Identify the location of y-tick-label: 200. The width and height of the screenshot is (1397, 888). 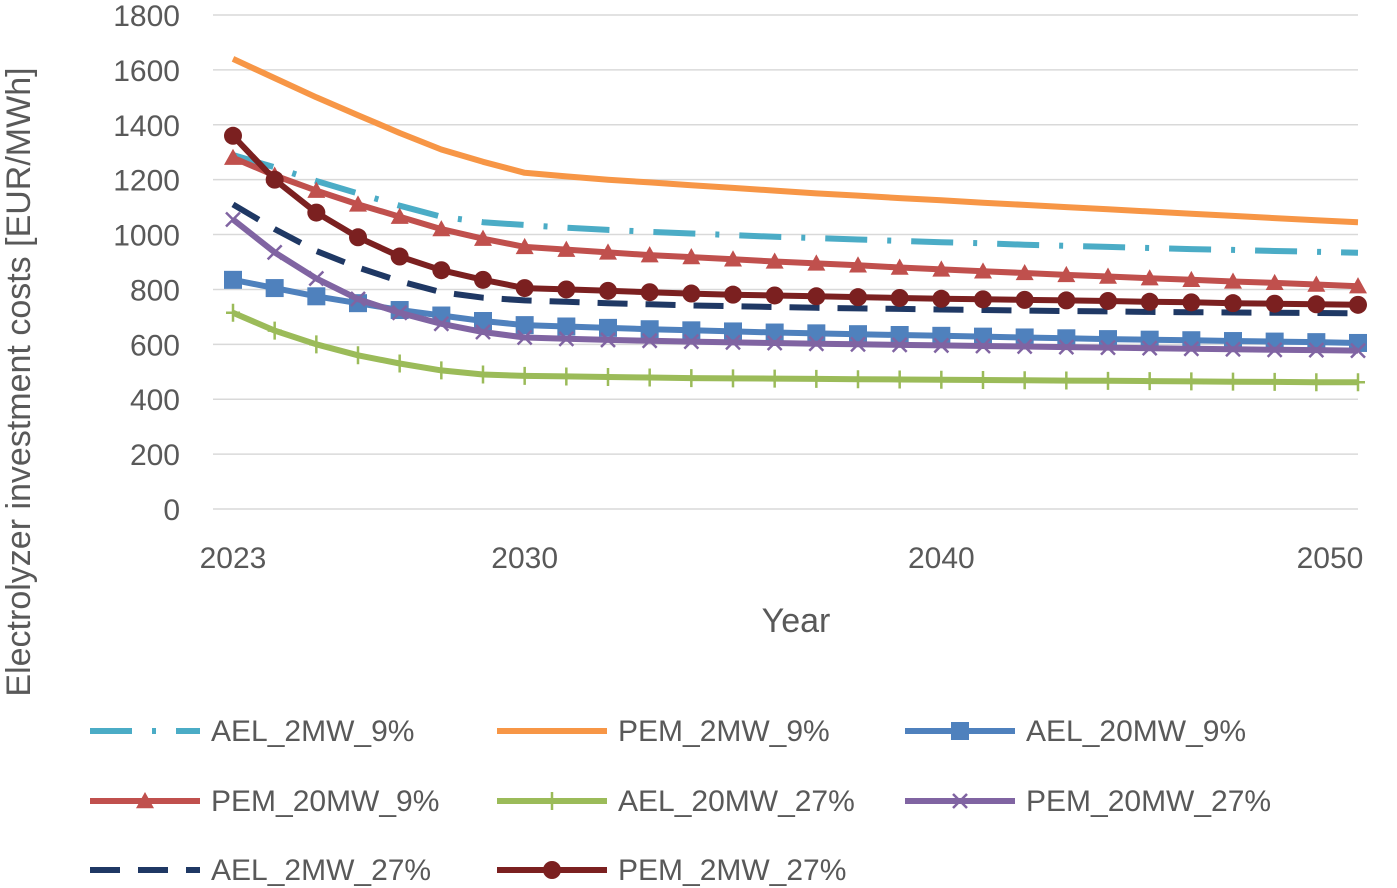
(155, 455).